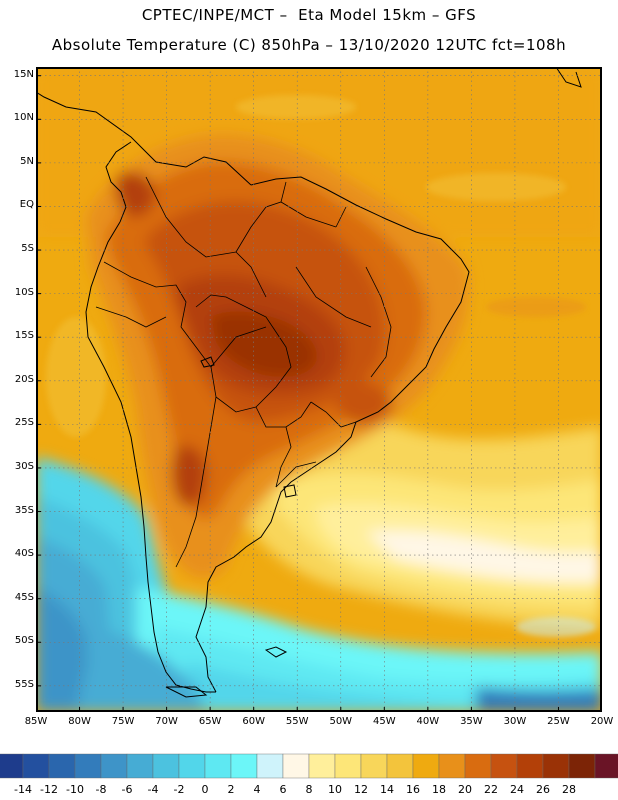 The height and width of the screenshot is (800, 618). Describe the element at coordinates (387, 789) in the screenshot. I see `colorbar-label: 14` at that location.